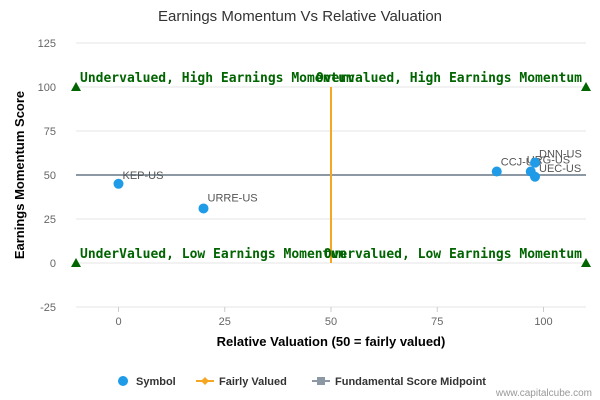 This screenshot has height=400, width=600. Describe the element at coordinates (19, 175) in the screenshot. I see `y-axis-title: Earnings Momentum Score` at that location.